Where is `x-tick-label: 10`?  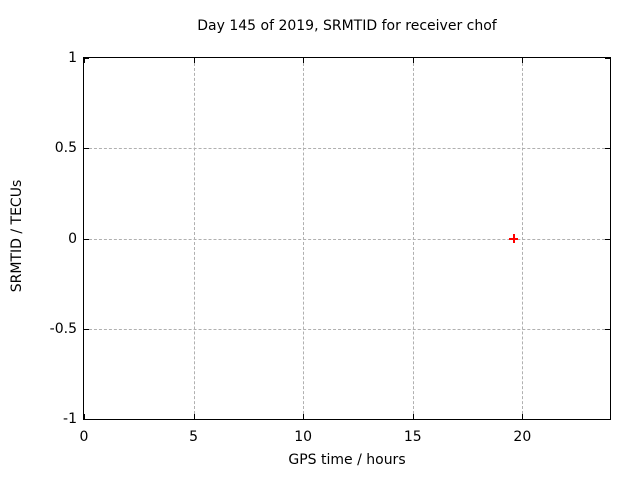
x-tick-label: 10 is located at coordinates (303, 437).